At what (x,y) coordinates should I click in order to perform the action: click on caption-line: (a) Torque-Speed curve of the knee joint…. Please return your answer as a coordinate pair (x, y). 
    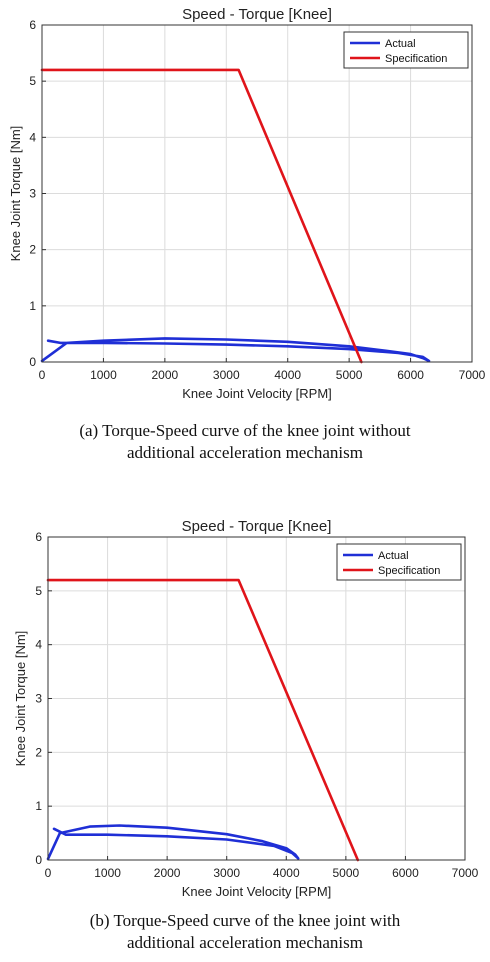
    Looking at the image, I should click on (245, 430).